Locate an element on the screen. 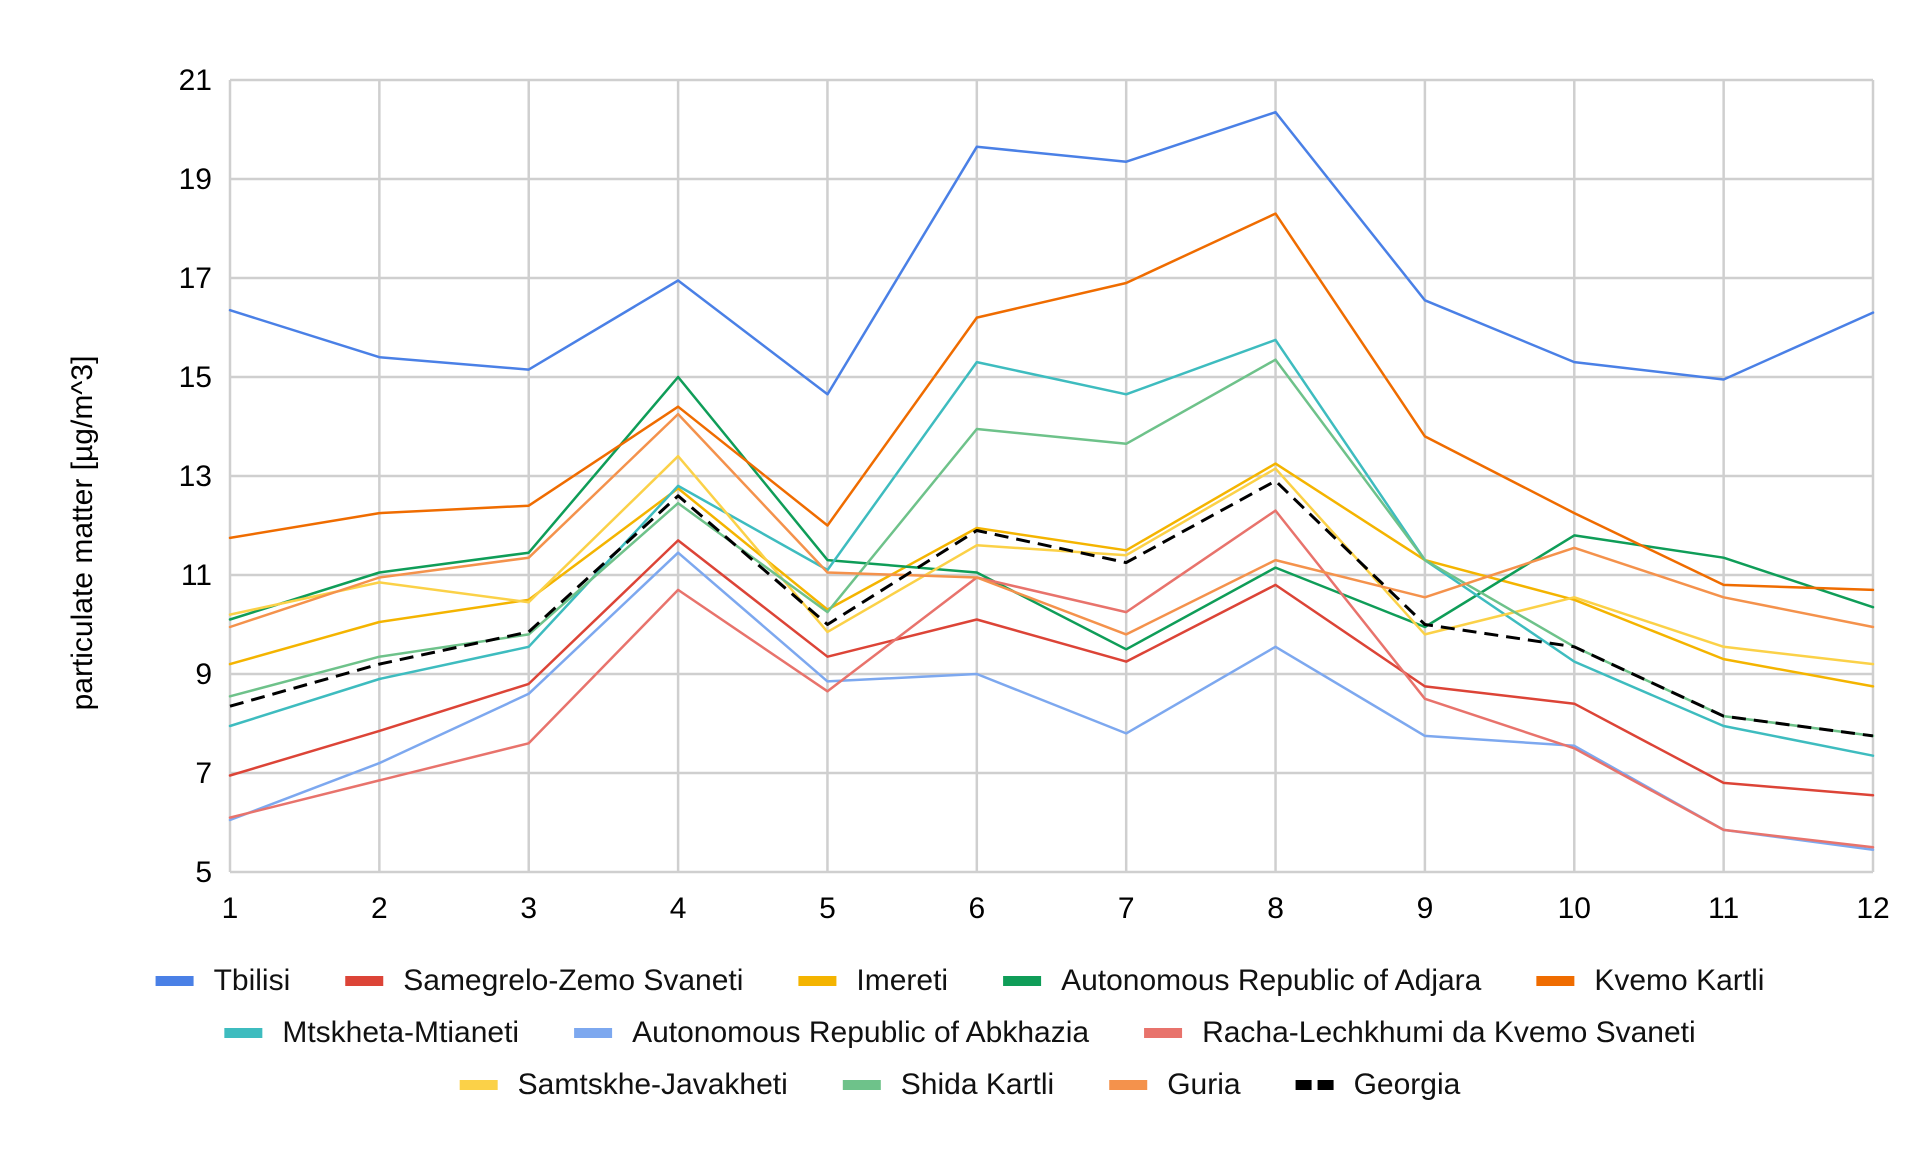 The height and width of the screenshot is (1158, 1920). legend-item-georgia: Georgia is located at coordinates (1378, 1084).